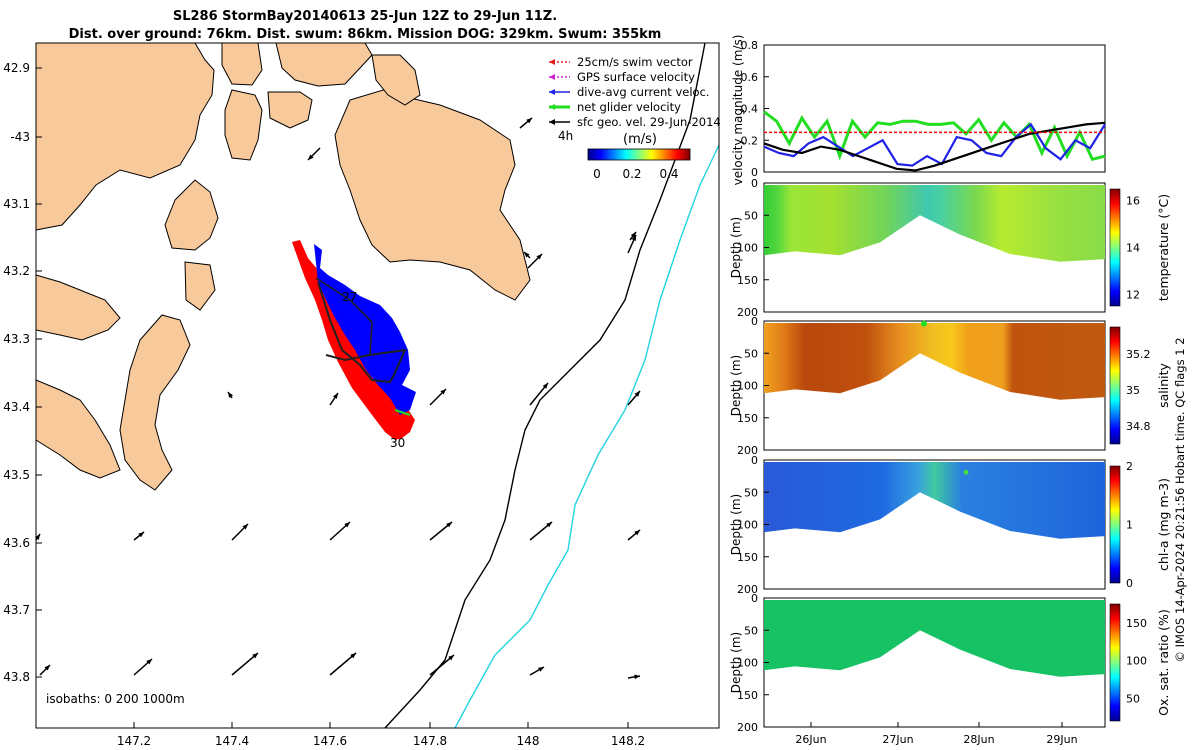  I want to click on colorbar-tick-label: 0.2, so click(631, 174).